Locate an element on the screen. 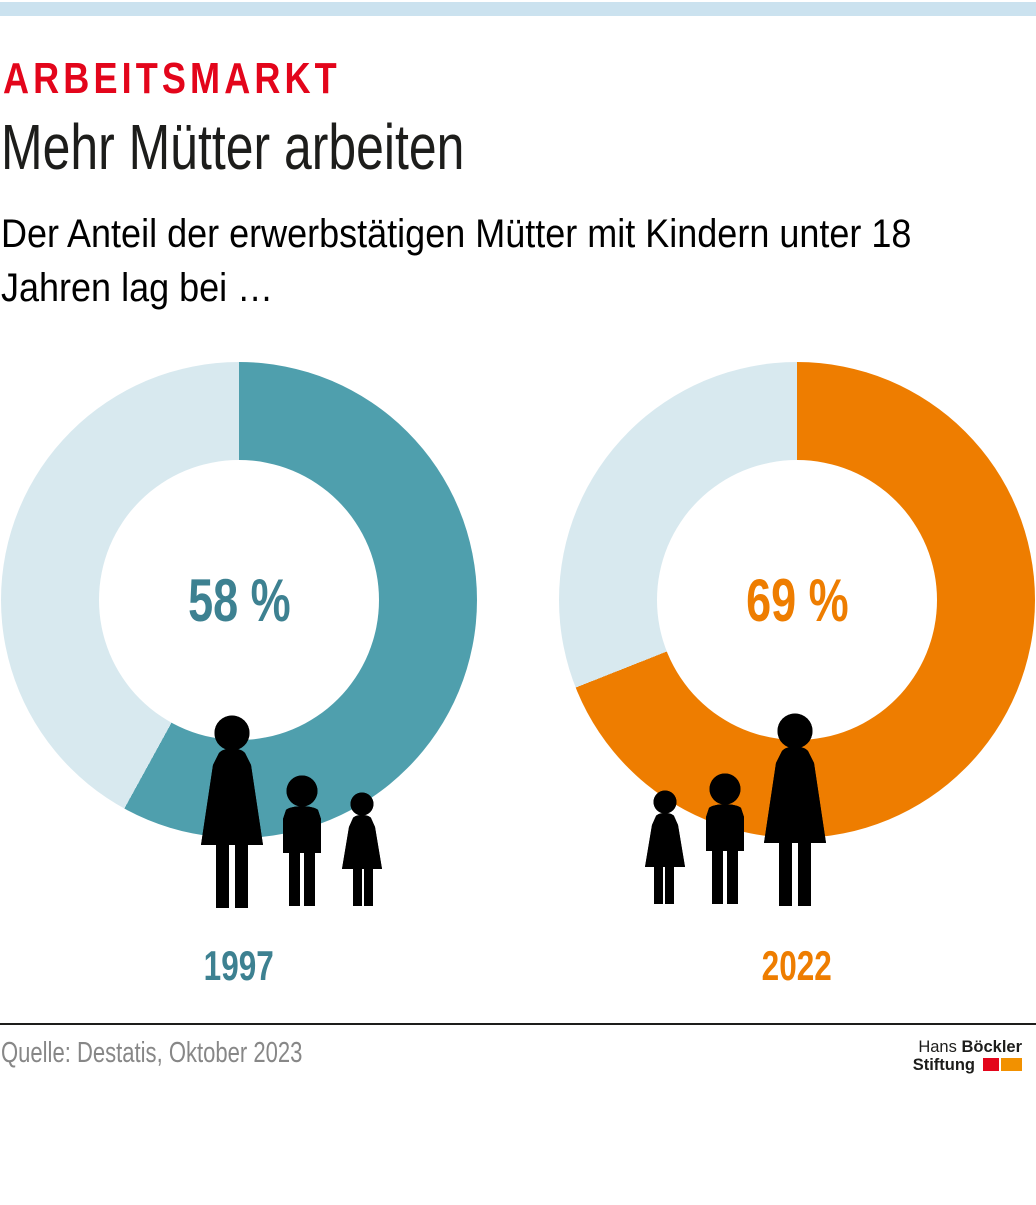  kicker-label: ARBEITSMARKT is located at coordinates (172, 78).